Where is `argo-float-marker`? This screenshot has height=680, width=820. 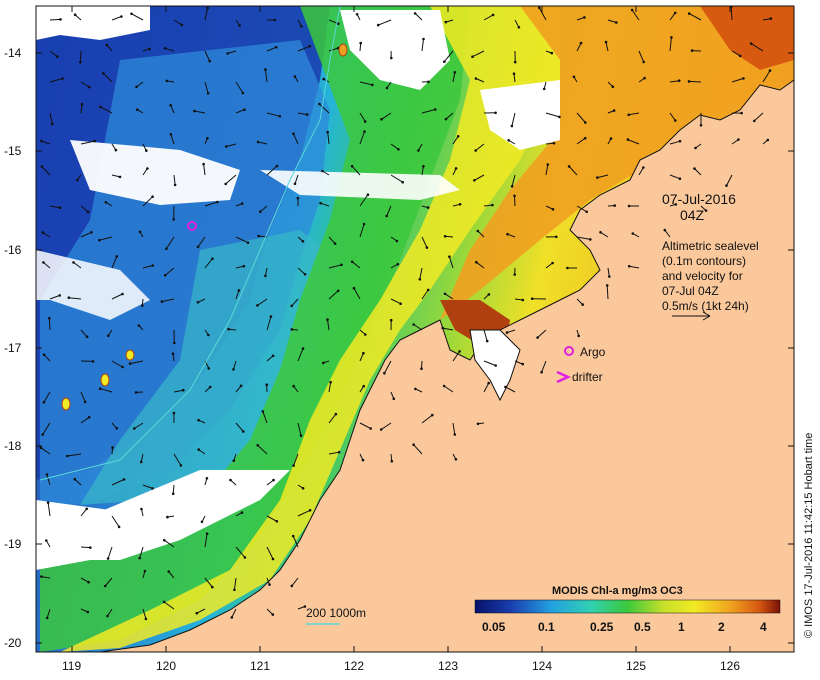
argo-float-marker is located at coordinates (192, 226).